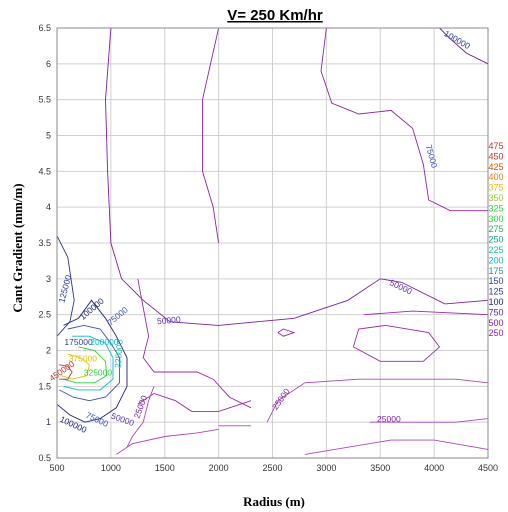  What do you see at coordinates (48, 279) in the screenshot?
I see `y-tick-label: 3` at bounding box center [48, 279].